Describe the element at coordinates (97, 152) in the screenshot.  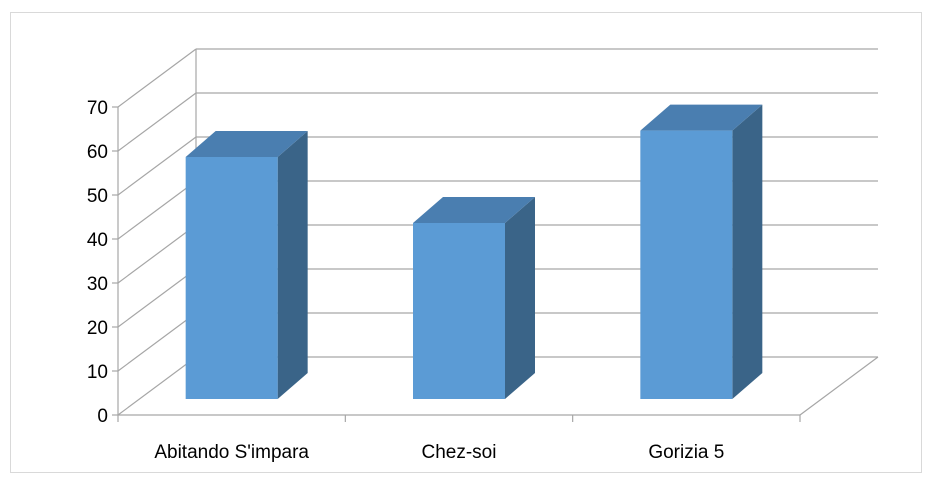
I see `y-tick-label: 60` at that location.